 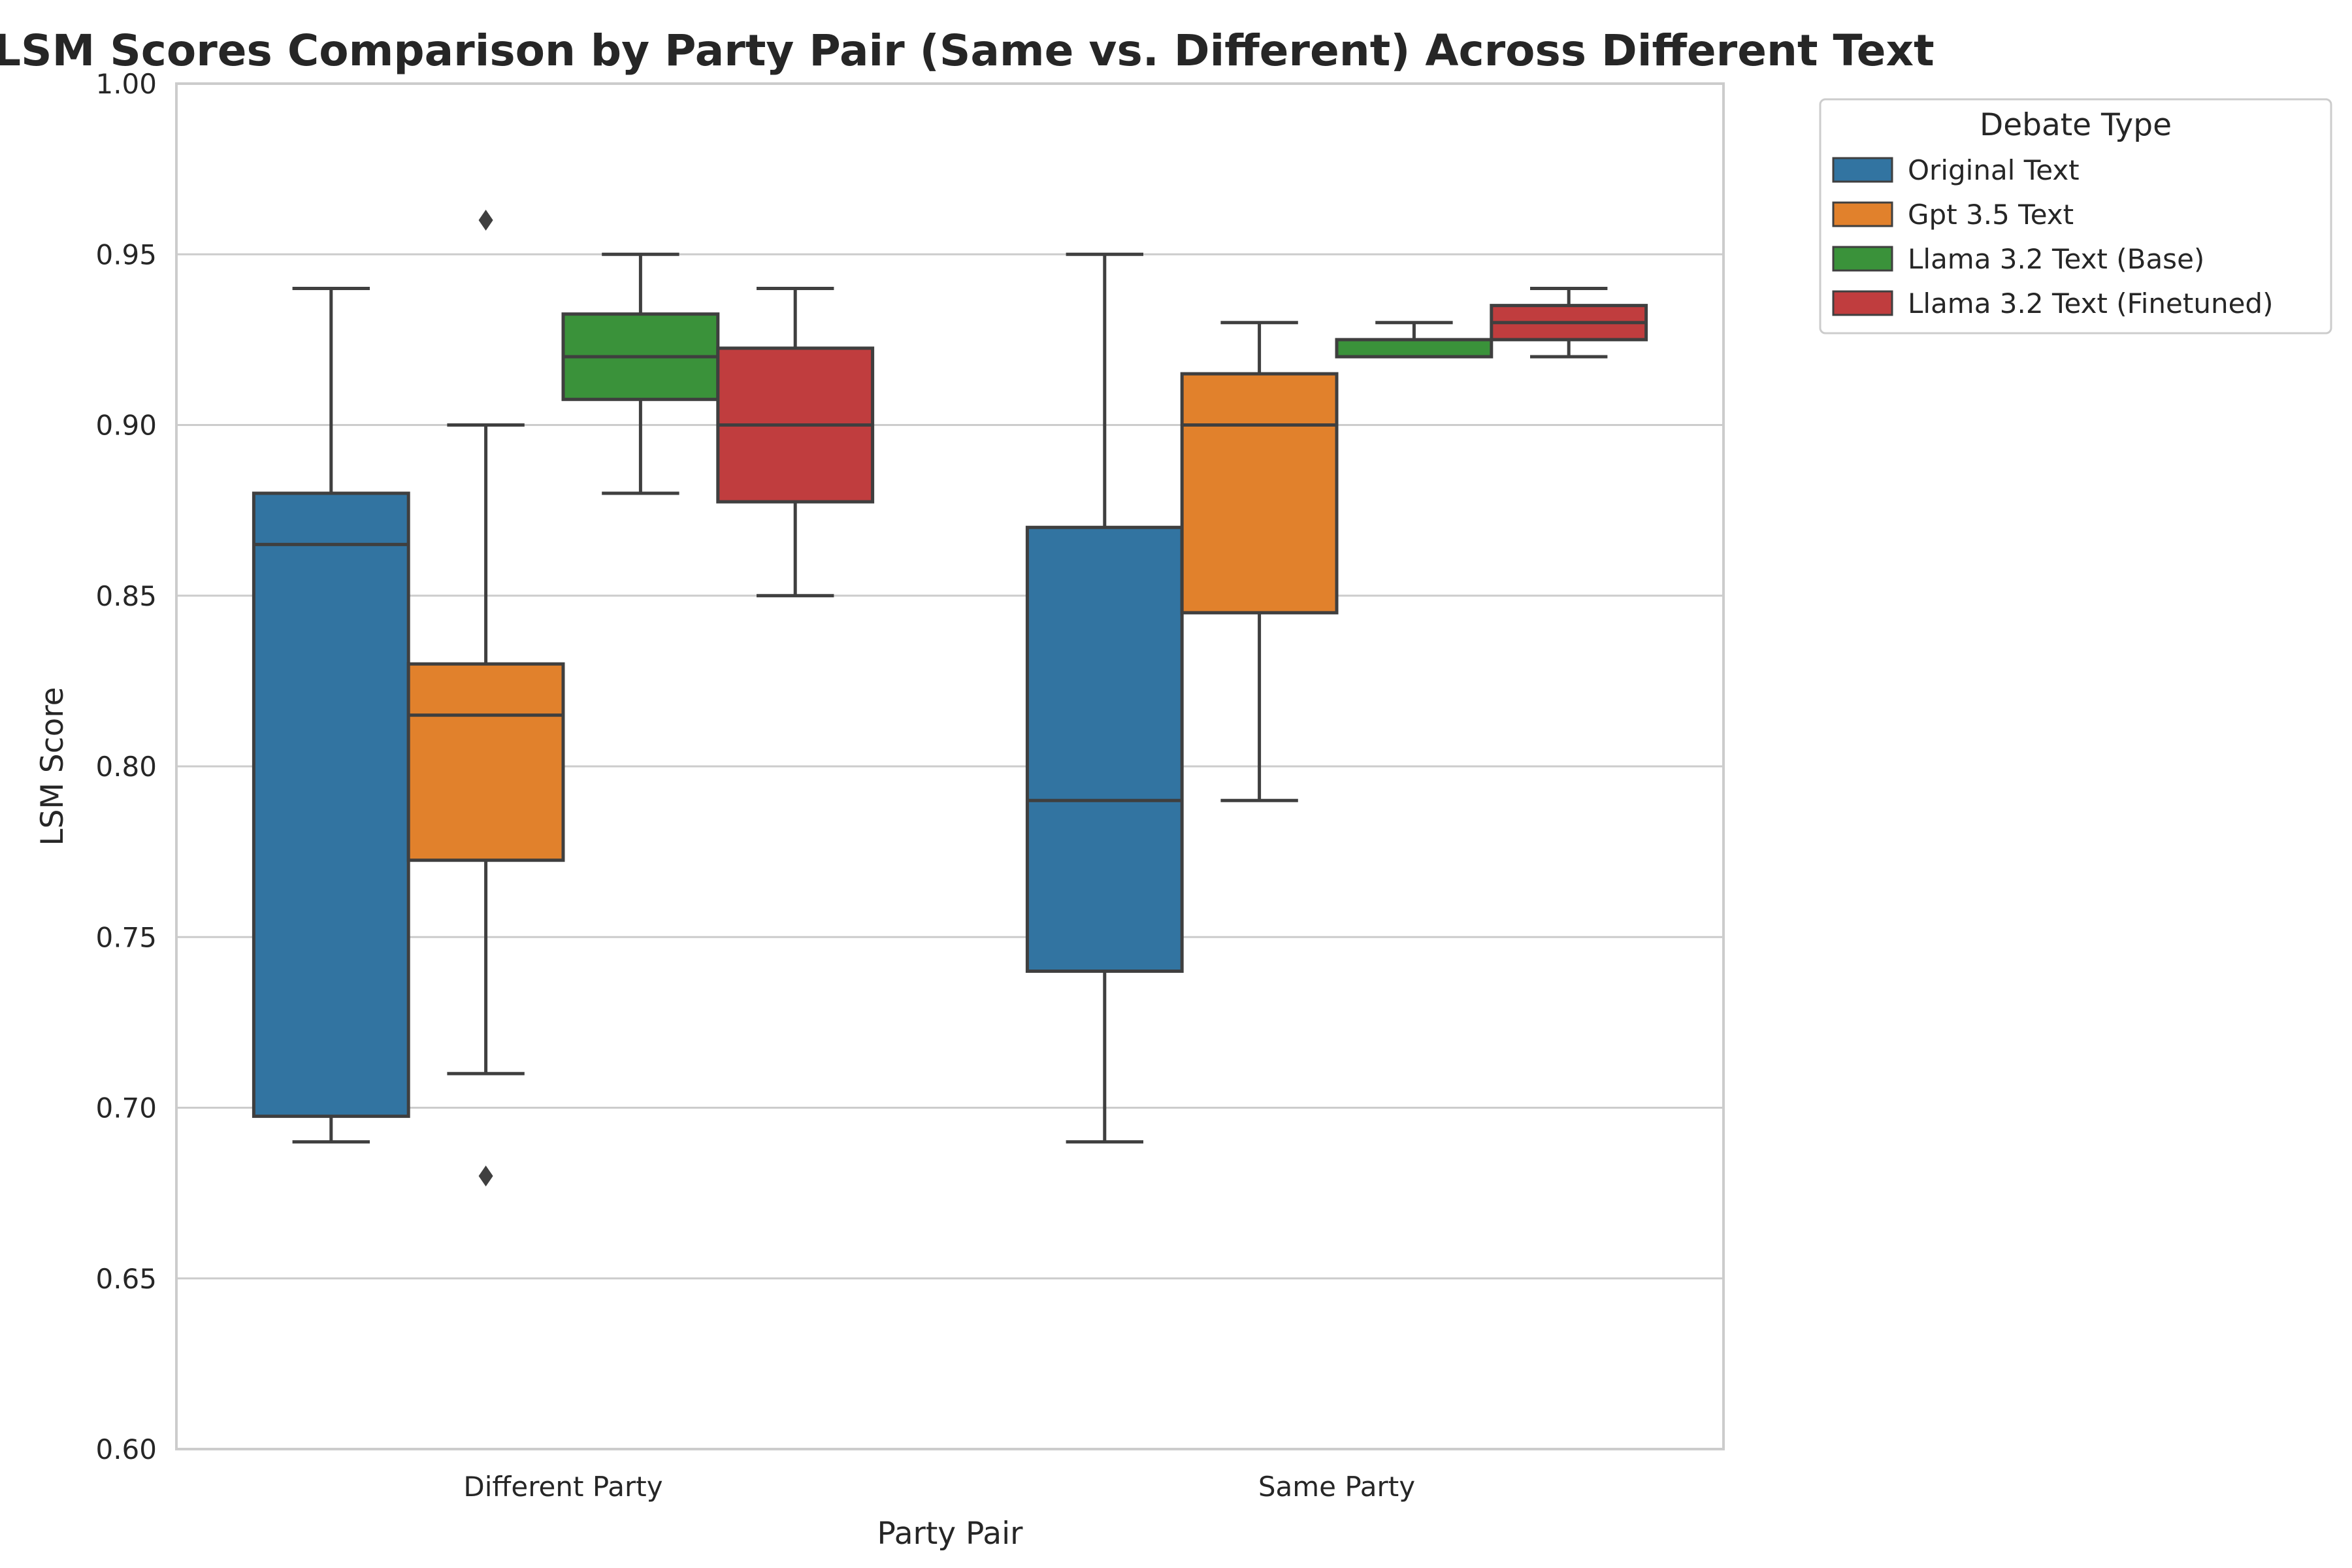 What do you see at coordinates (2056, 259) in the screenshot?
I see `legend-label: Llama 3.2 Text (Base)` at bounding box center [2056, 259].